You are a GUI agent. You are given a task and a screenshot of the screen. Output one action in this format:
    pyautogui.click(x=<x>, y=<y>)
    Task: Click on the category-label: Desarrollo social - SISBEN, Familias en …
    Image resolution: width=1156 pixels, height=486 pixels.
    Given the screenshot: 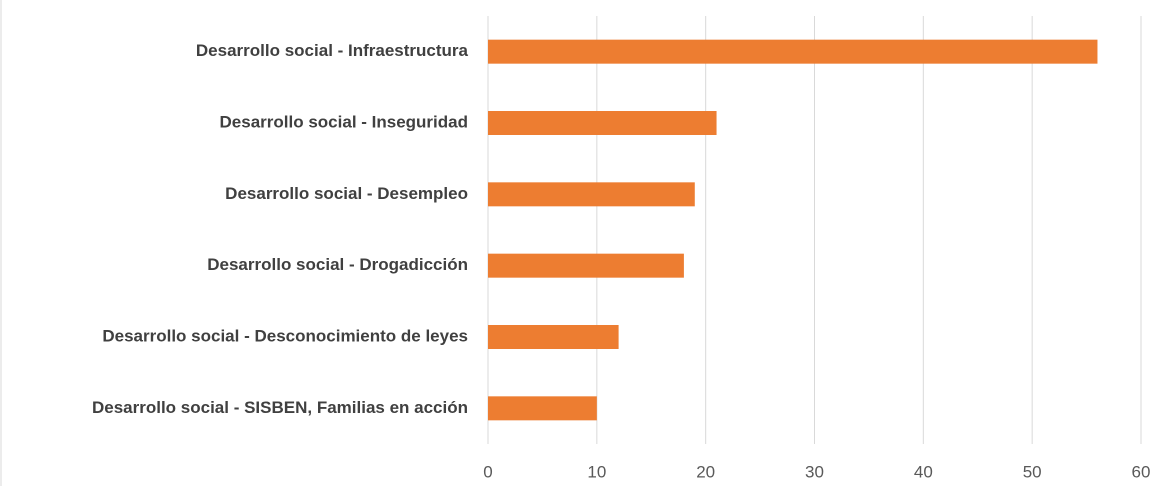 What is the action you would take?
    pyautogui.click(x=280, y=407)
    